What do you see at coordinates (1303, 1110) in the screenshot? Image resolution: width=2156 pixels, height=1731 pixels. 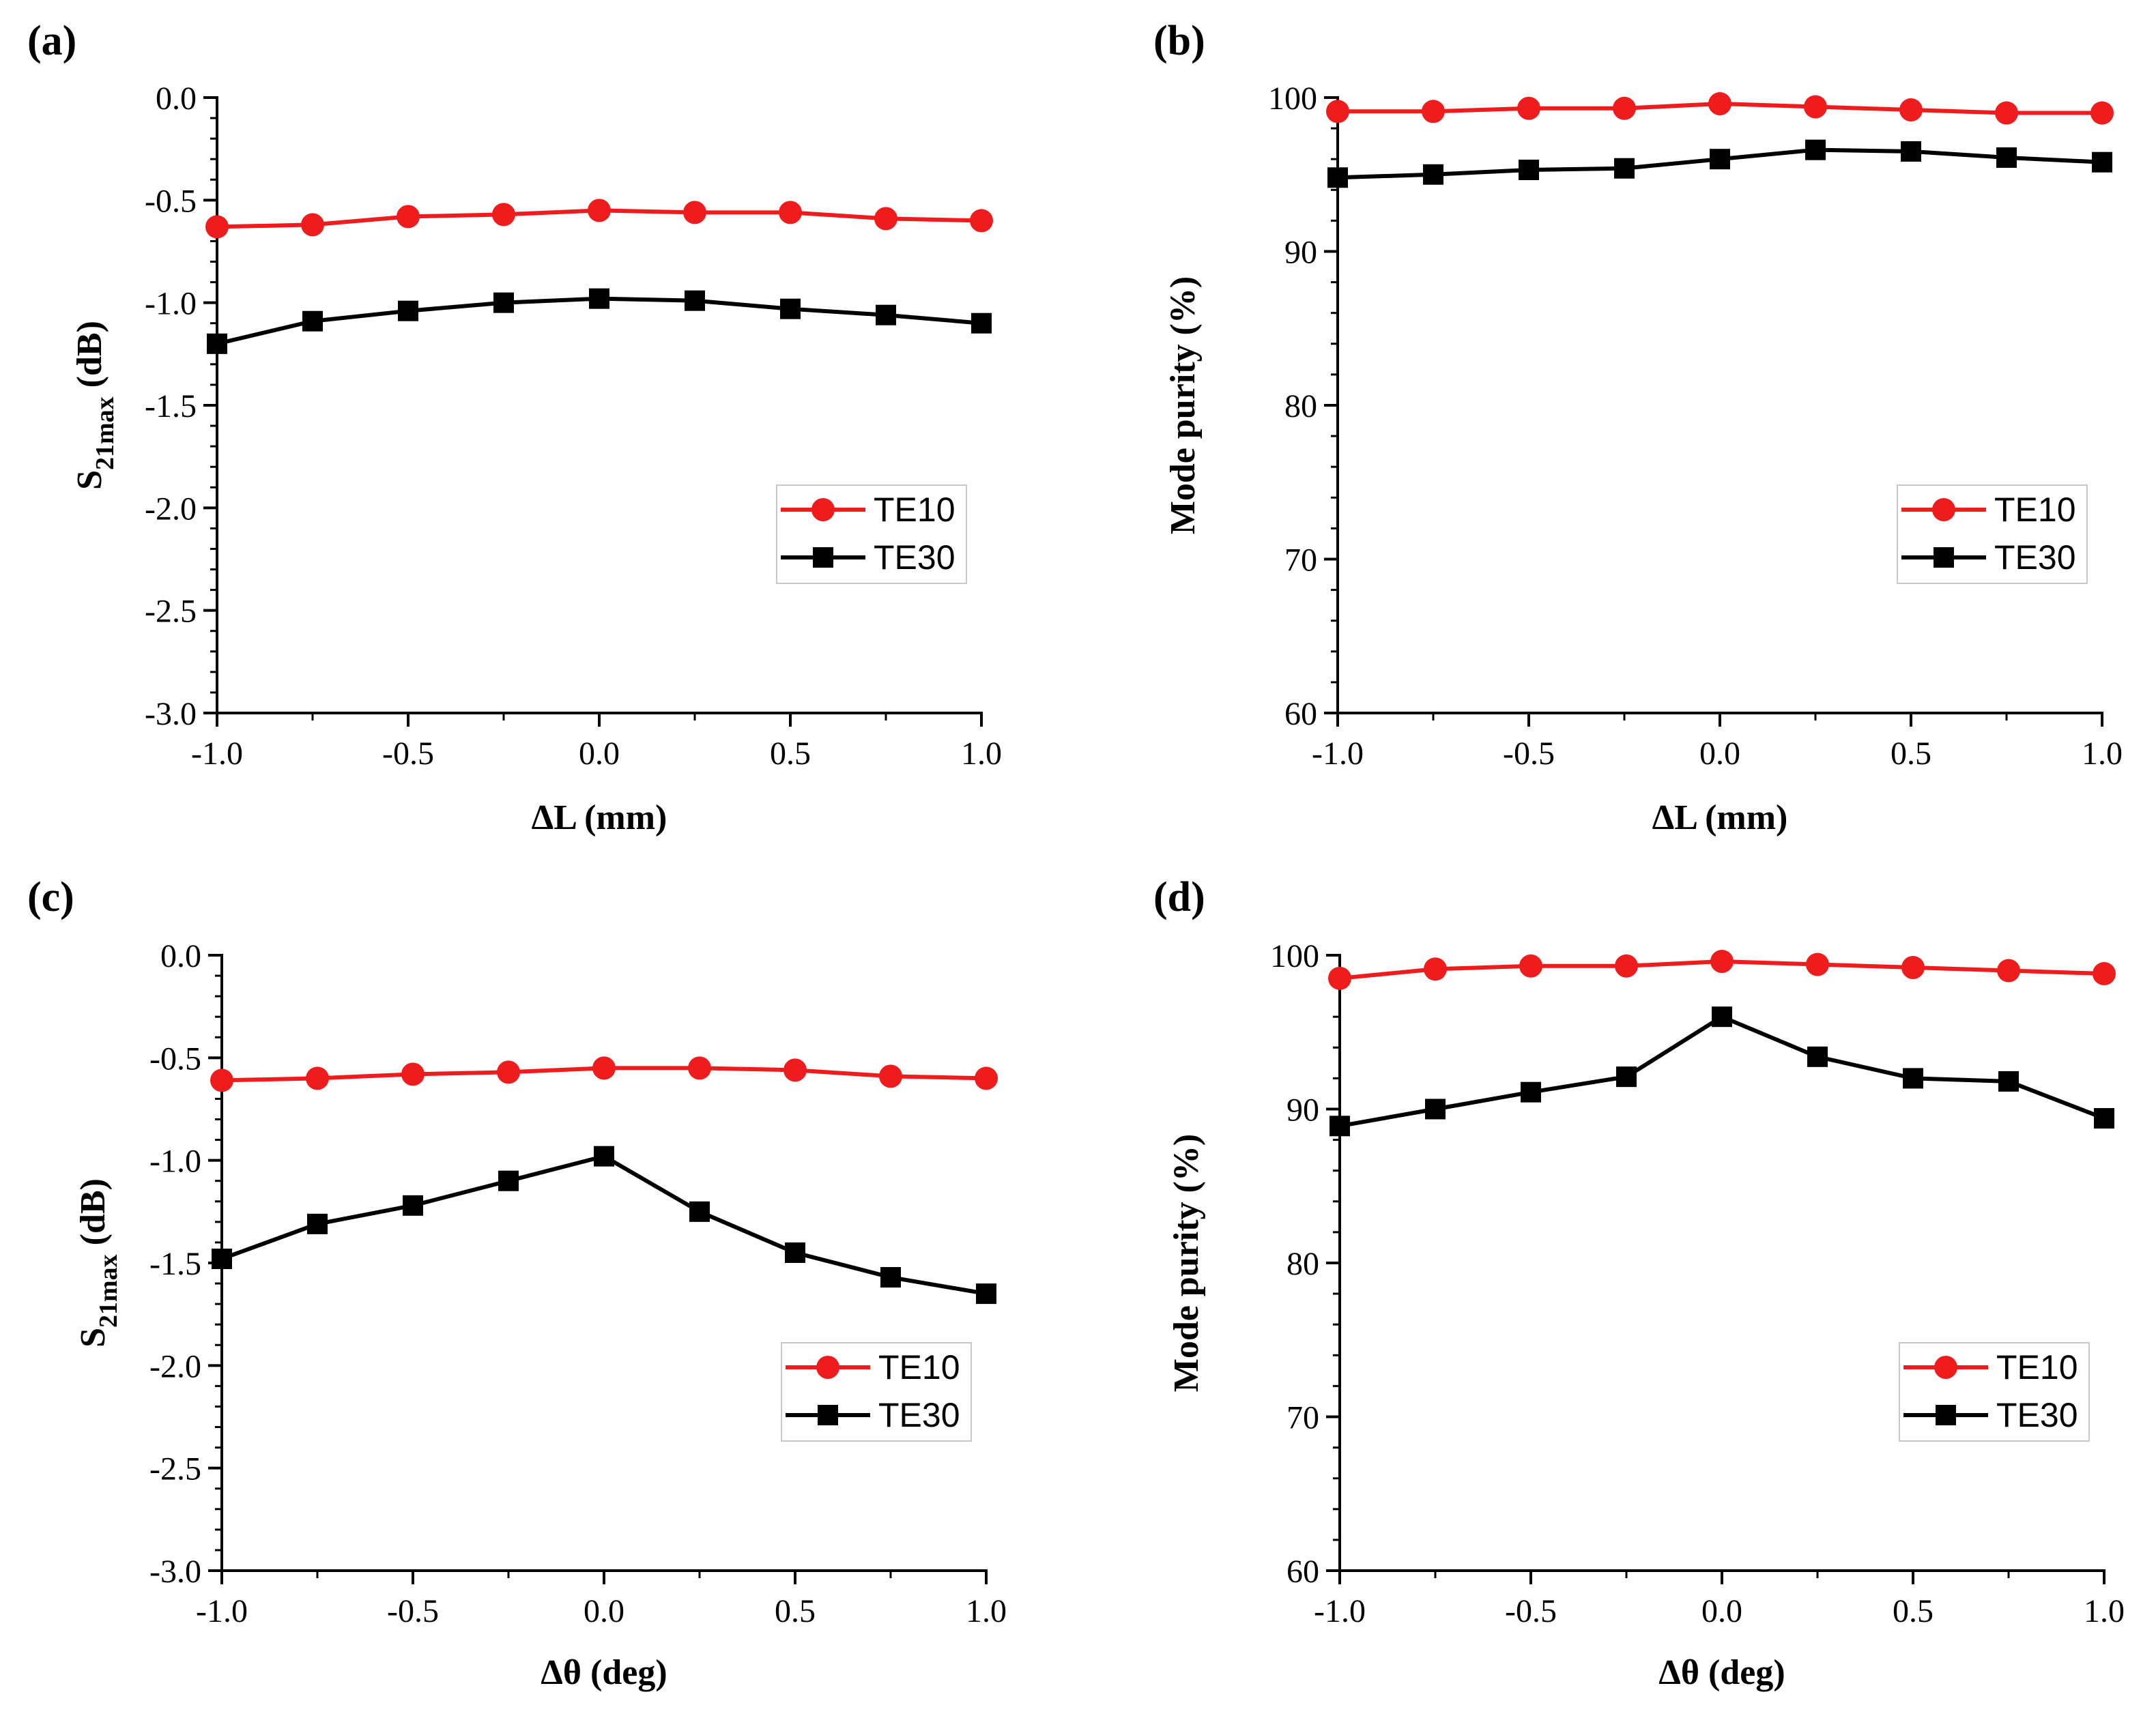 I see `y-tick-label: 90` at bounding box center [1303, 1110].